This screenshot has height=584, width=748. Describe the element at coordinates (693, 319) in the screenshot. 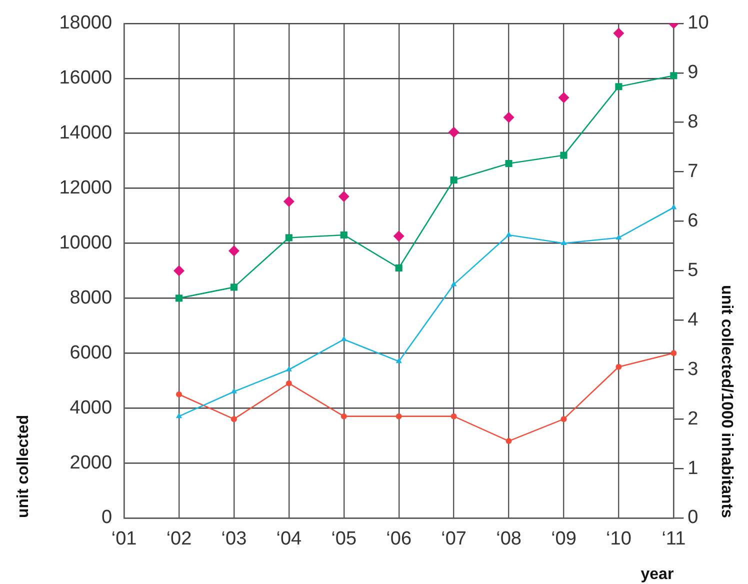

I see `y2-tick-label: 4` at that location.